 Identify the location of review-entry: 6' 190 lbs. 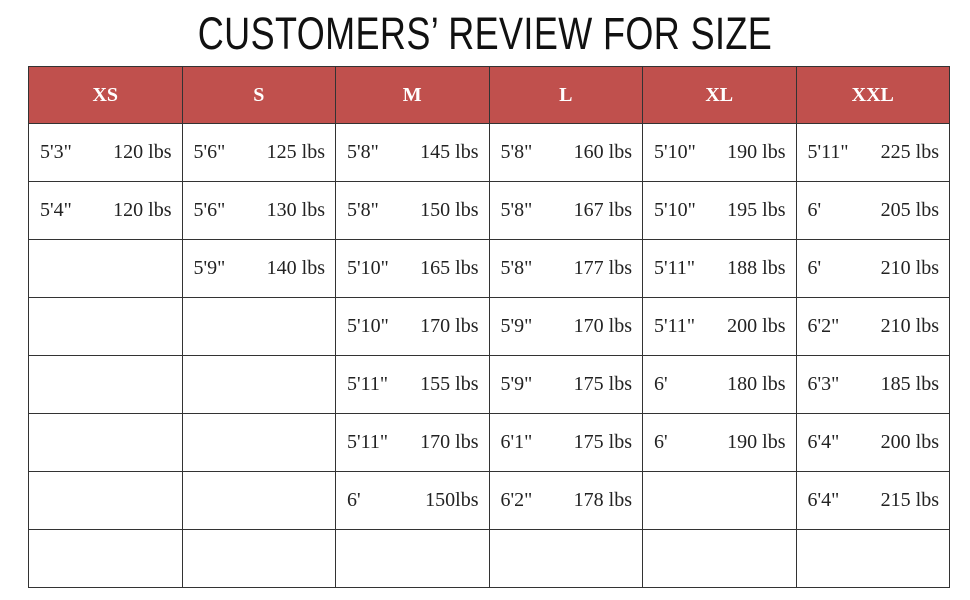
(719, 442).